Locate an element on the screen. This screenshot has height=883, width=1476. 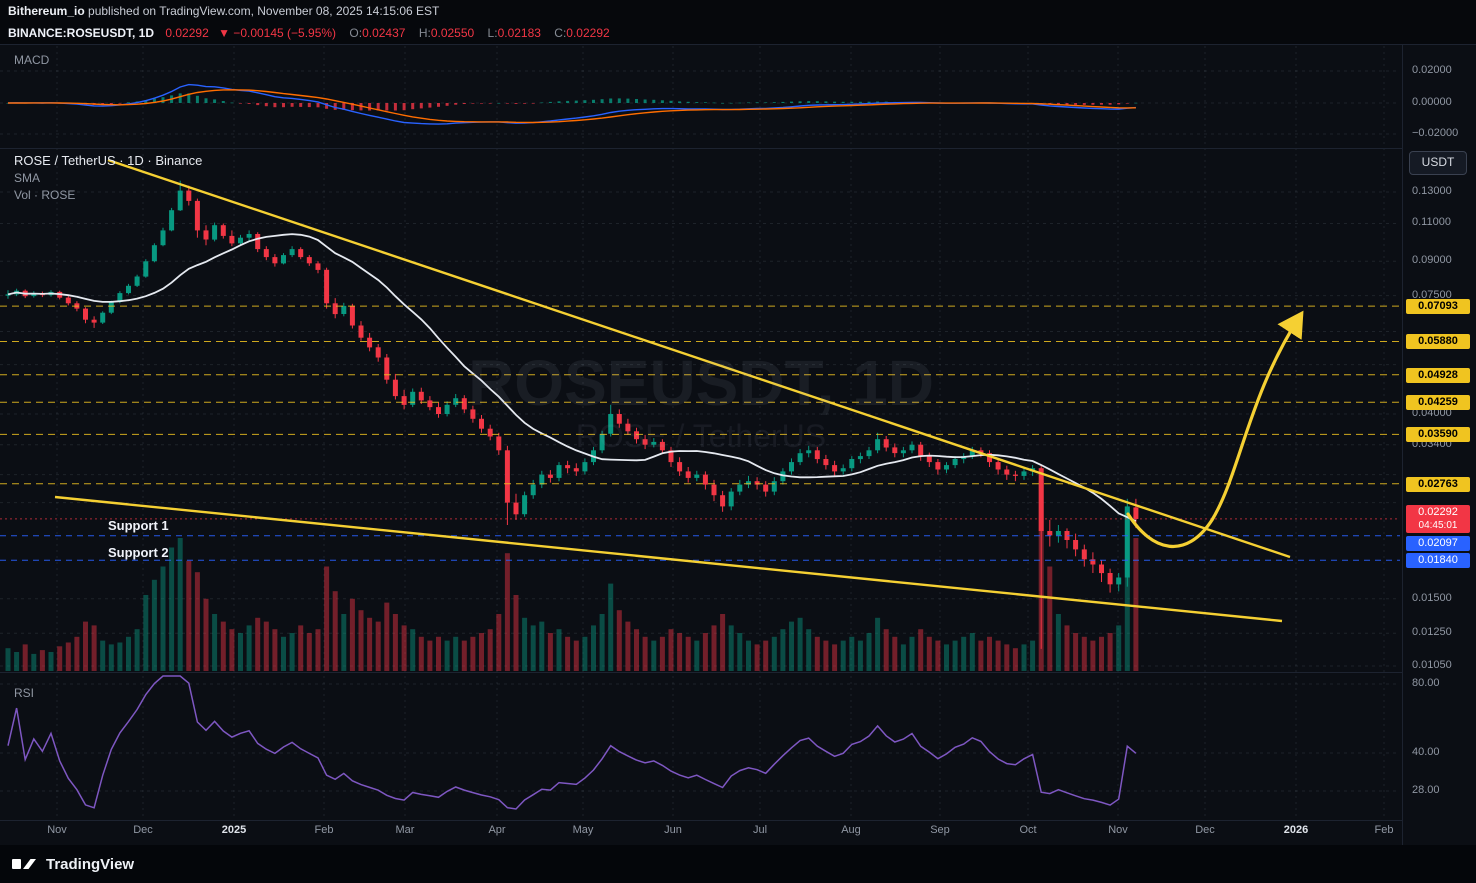
last-price-value: 0.02292 is located at coordinates (187, 33).